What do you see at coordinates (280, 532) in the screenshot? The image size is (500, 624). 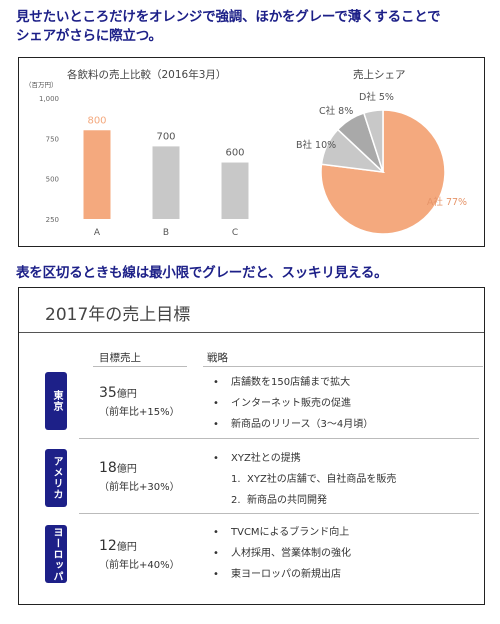 I see `strategy-item: TVCMによるブランド向上` at bounding box center [280, 532].